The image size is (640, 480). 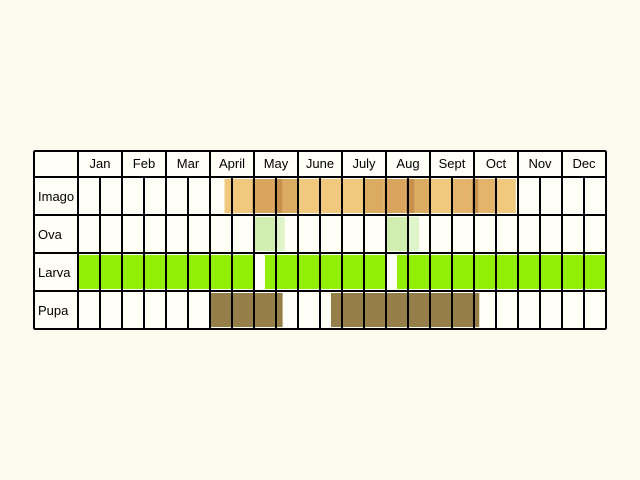 I want to click on stage-label-pupa: Pupa, so click(x=53, y=310).